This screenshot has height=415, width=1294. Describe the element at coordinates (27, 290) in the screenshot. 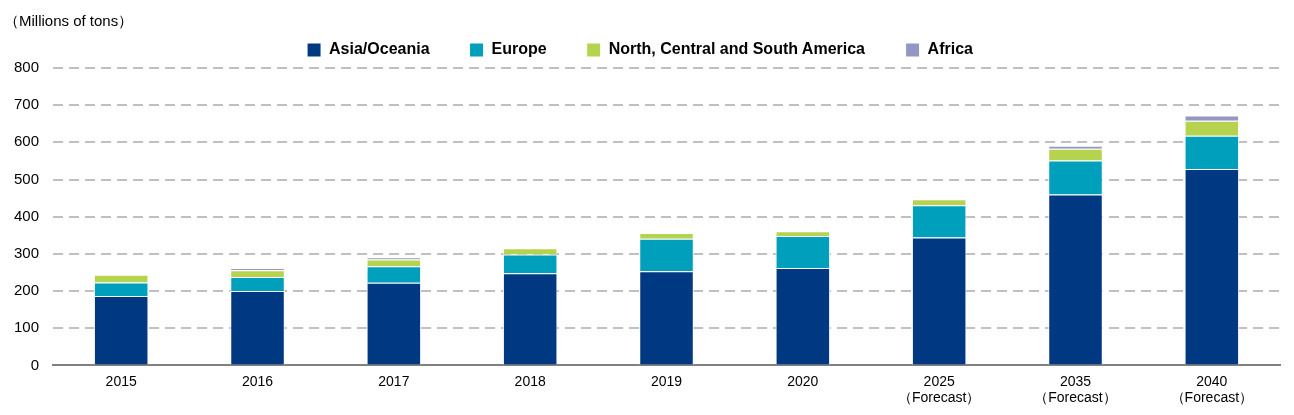

I see `y-tick-label: 200` at that location.